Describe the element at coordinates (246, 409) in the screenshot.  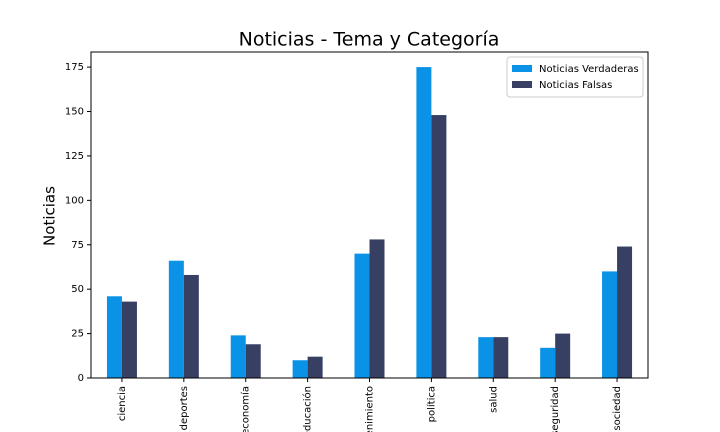
I see `x-tick-label: economía` at that location.